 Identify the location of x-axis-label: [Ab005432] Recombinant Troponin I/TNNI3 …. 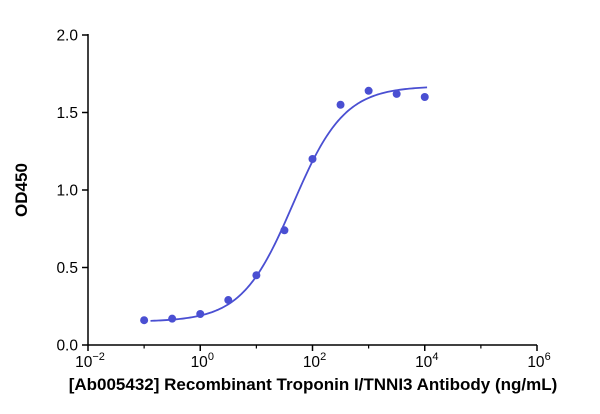
(313, 384).